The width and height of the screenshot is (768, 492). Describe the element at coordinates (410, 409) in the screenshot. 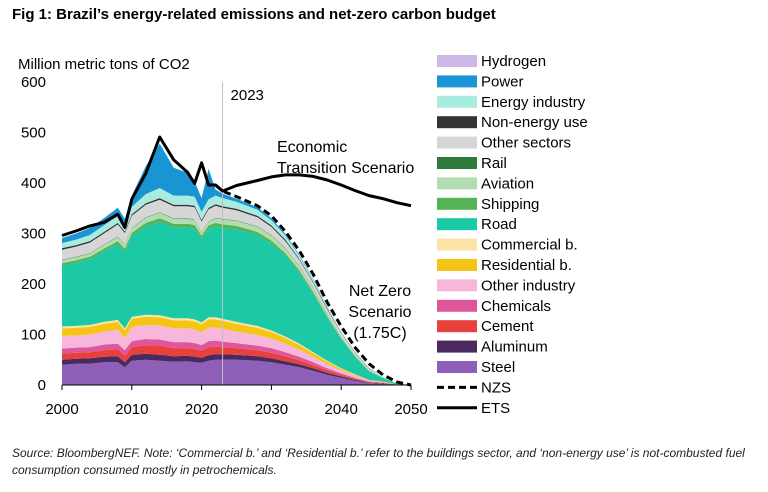

I see `x-tick-label: 2050` at that location.